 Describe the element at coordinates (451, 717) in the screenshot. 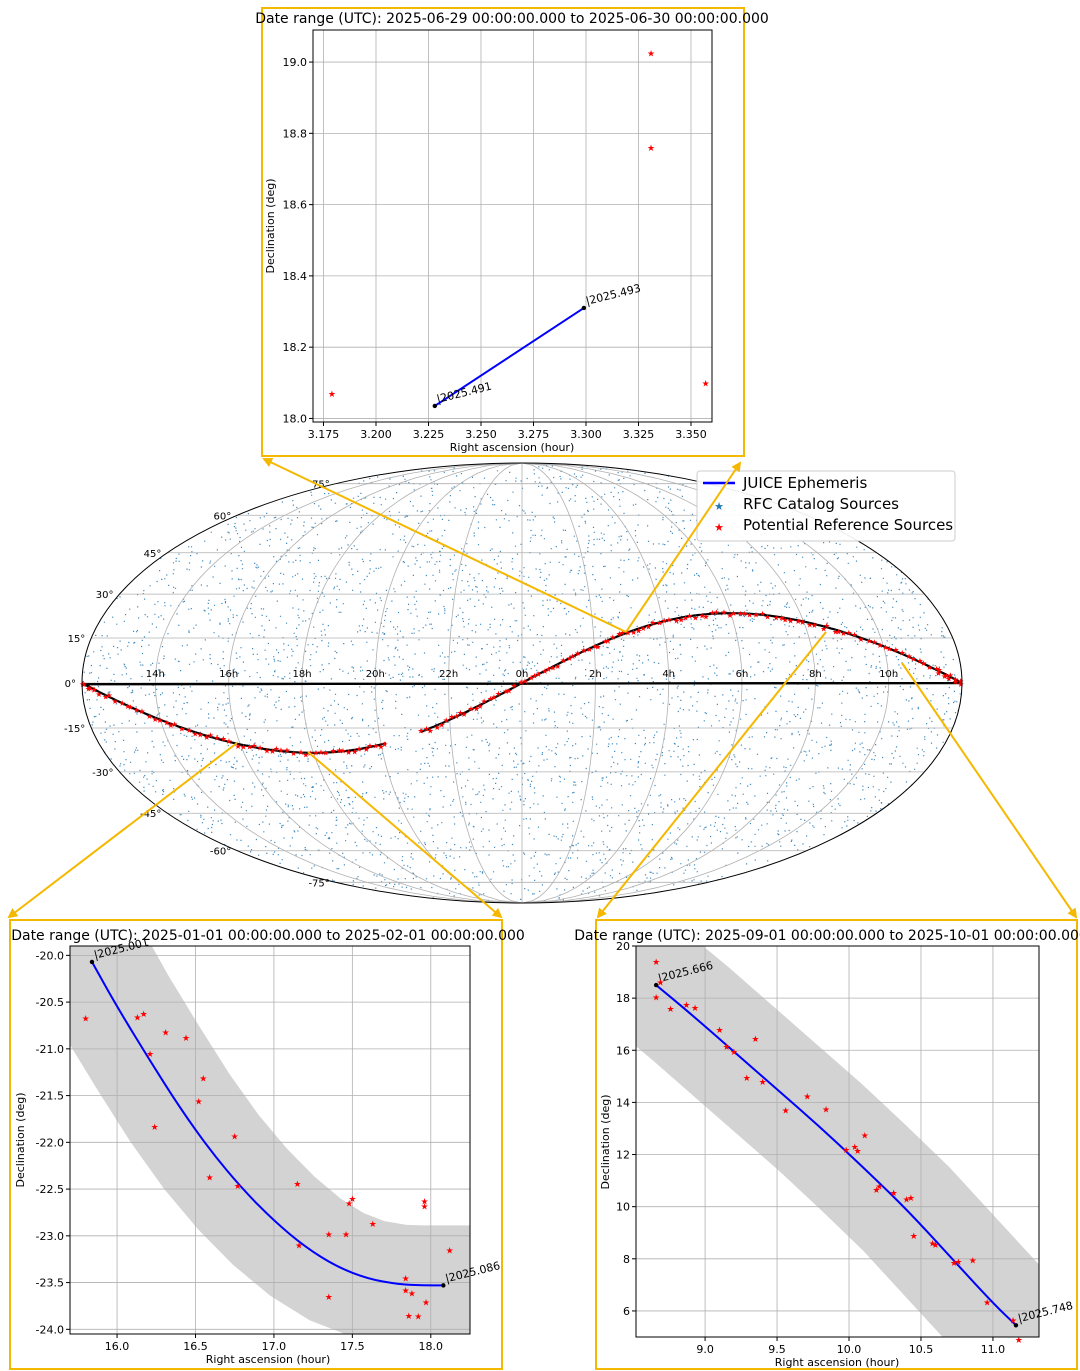

I see `sky-potential-source-66: ★` at that location.